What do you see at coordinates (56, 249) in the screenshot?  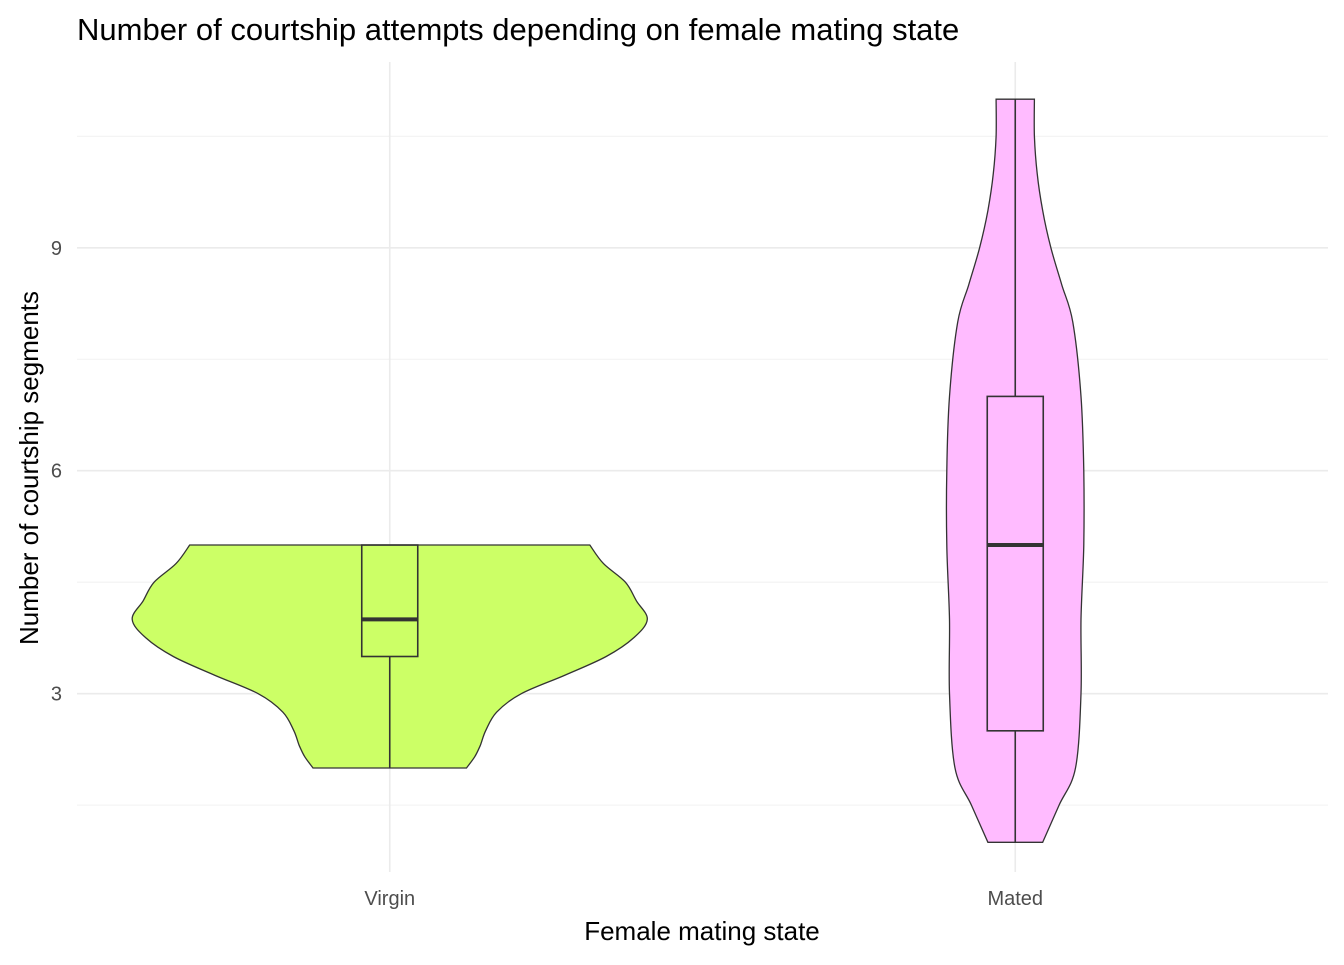 I see `y-tick-label: 9` at bounding box center [56, 249].